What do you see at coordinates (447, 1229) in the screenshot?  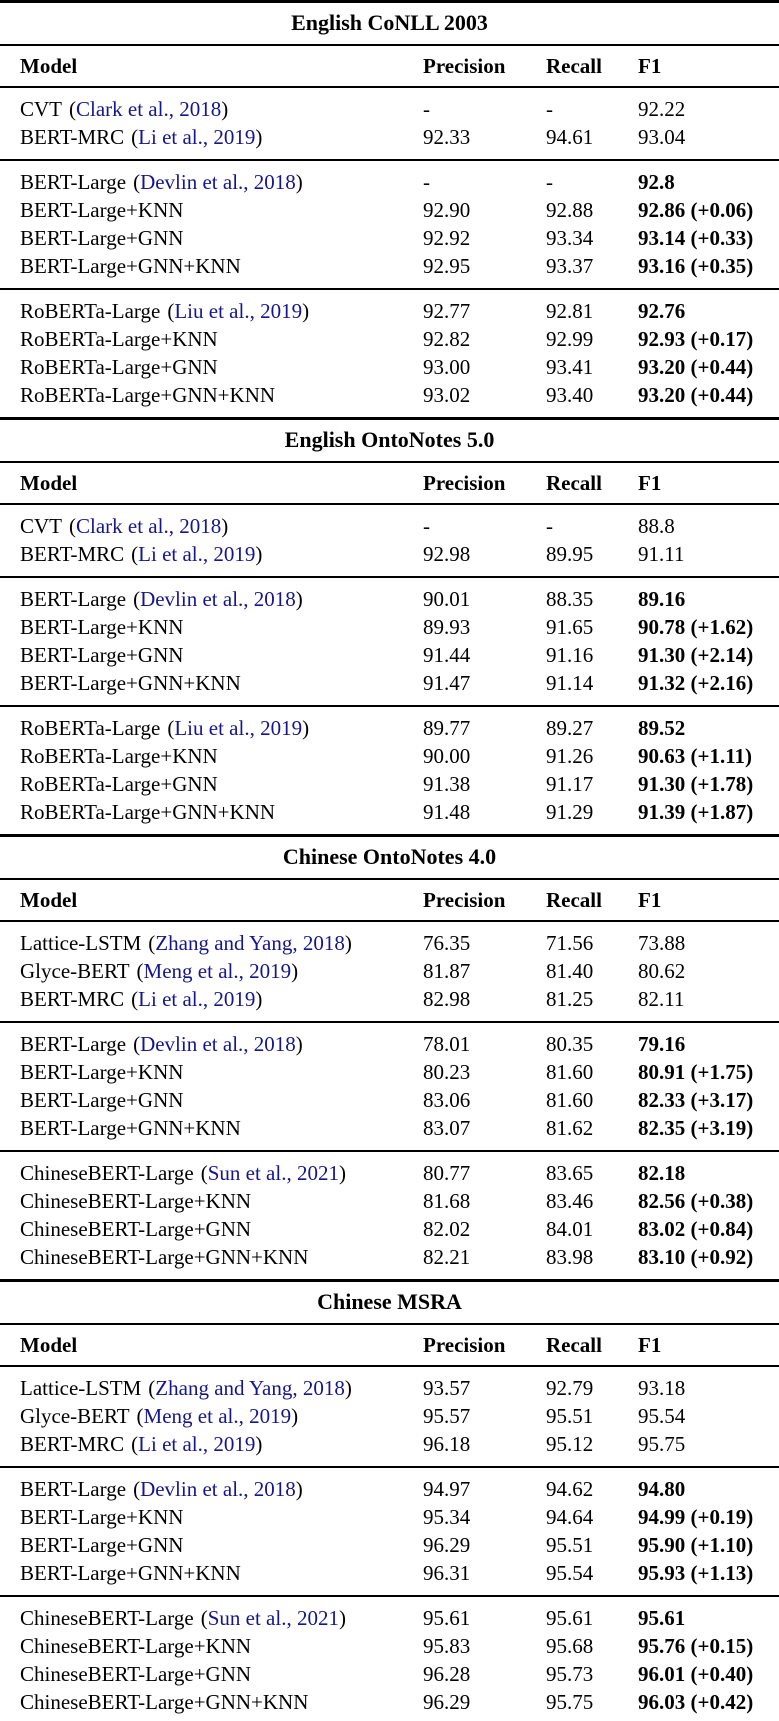 I see `precision-cell: 82.02` at bounding box center [447, 1229].